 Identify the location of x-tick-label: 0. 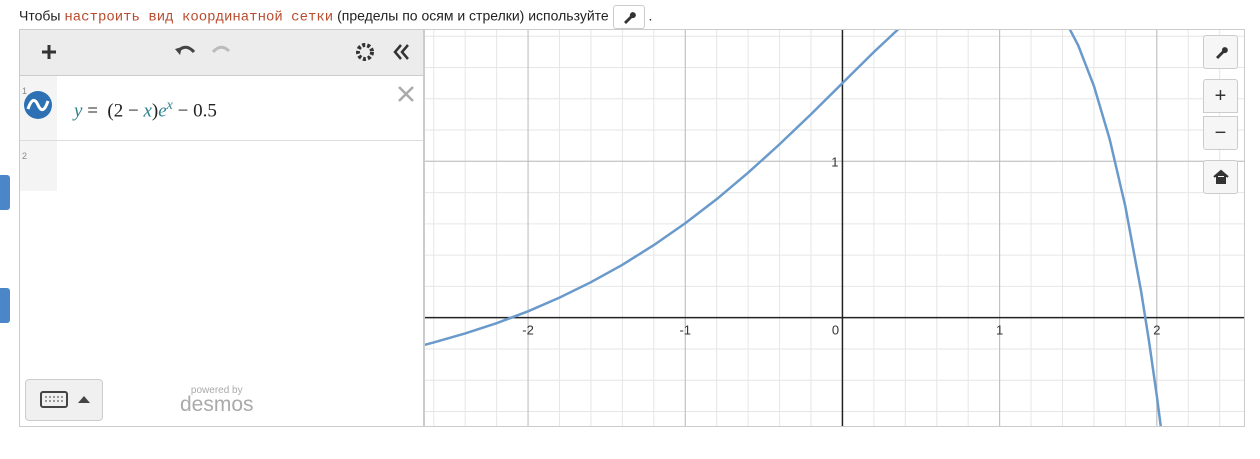
(835, 330).